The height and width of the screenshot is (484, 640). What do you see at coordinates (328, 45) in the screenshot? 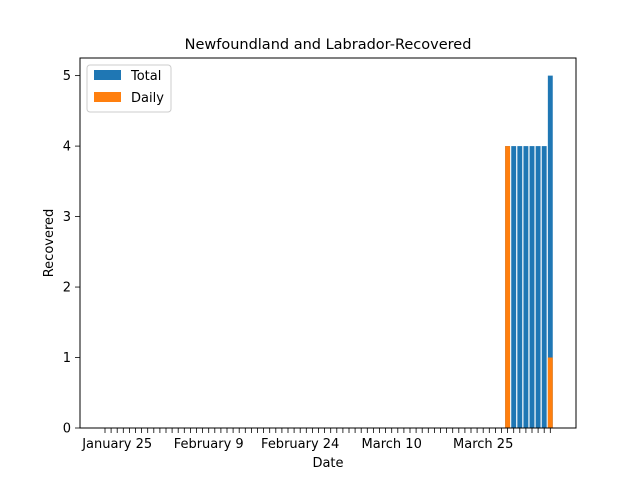
I see `chart-title: Newfoundland and Labrador-Recovered` at bounding box center [328, 45].